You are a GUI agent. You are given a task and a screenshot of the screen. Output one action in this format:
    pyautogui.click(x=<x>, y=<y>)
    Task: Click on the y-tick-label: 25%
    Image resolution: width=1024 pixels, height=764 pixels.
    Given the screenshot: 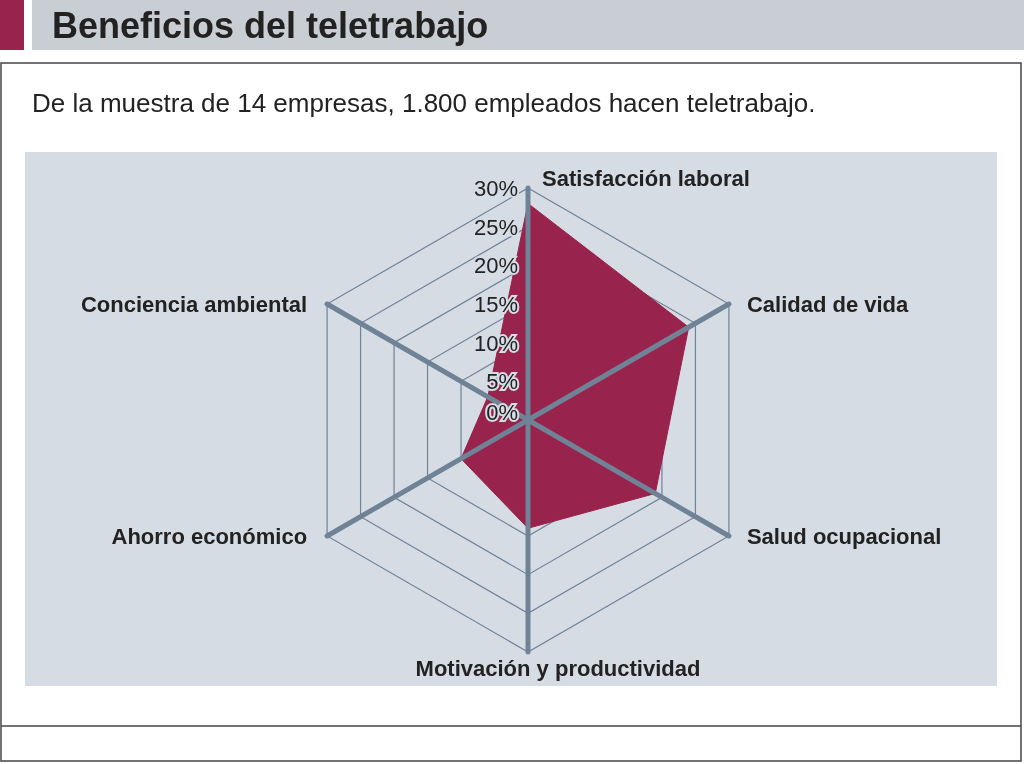 What is the action you would take?
    pyautogui.click(x=495, y=227)
    